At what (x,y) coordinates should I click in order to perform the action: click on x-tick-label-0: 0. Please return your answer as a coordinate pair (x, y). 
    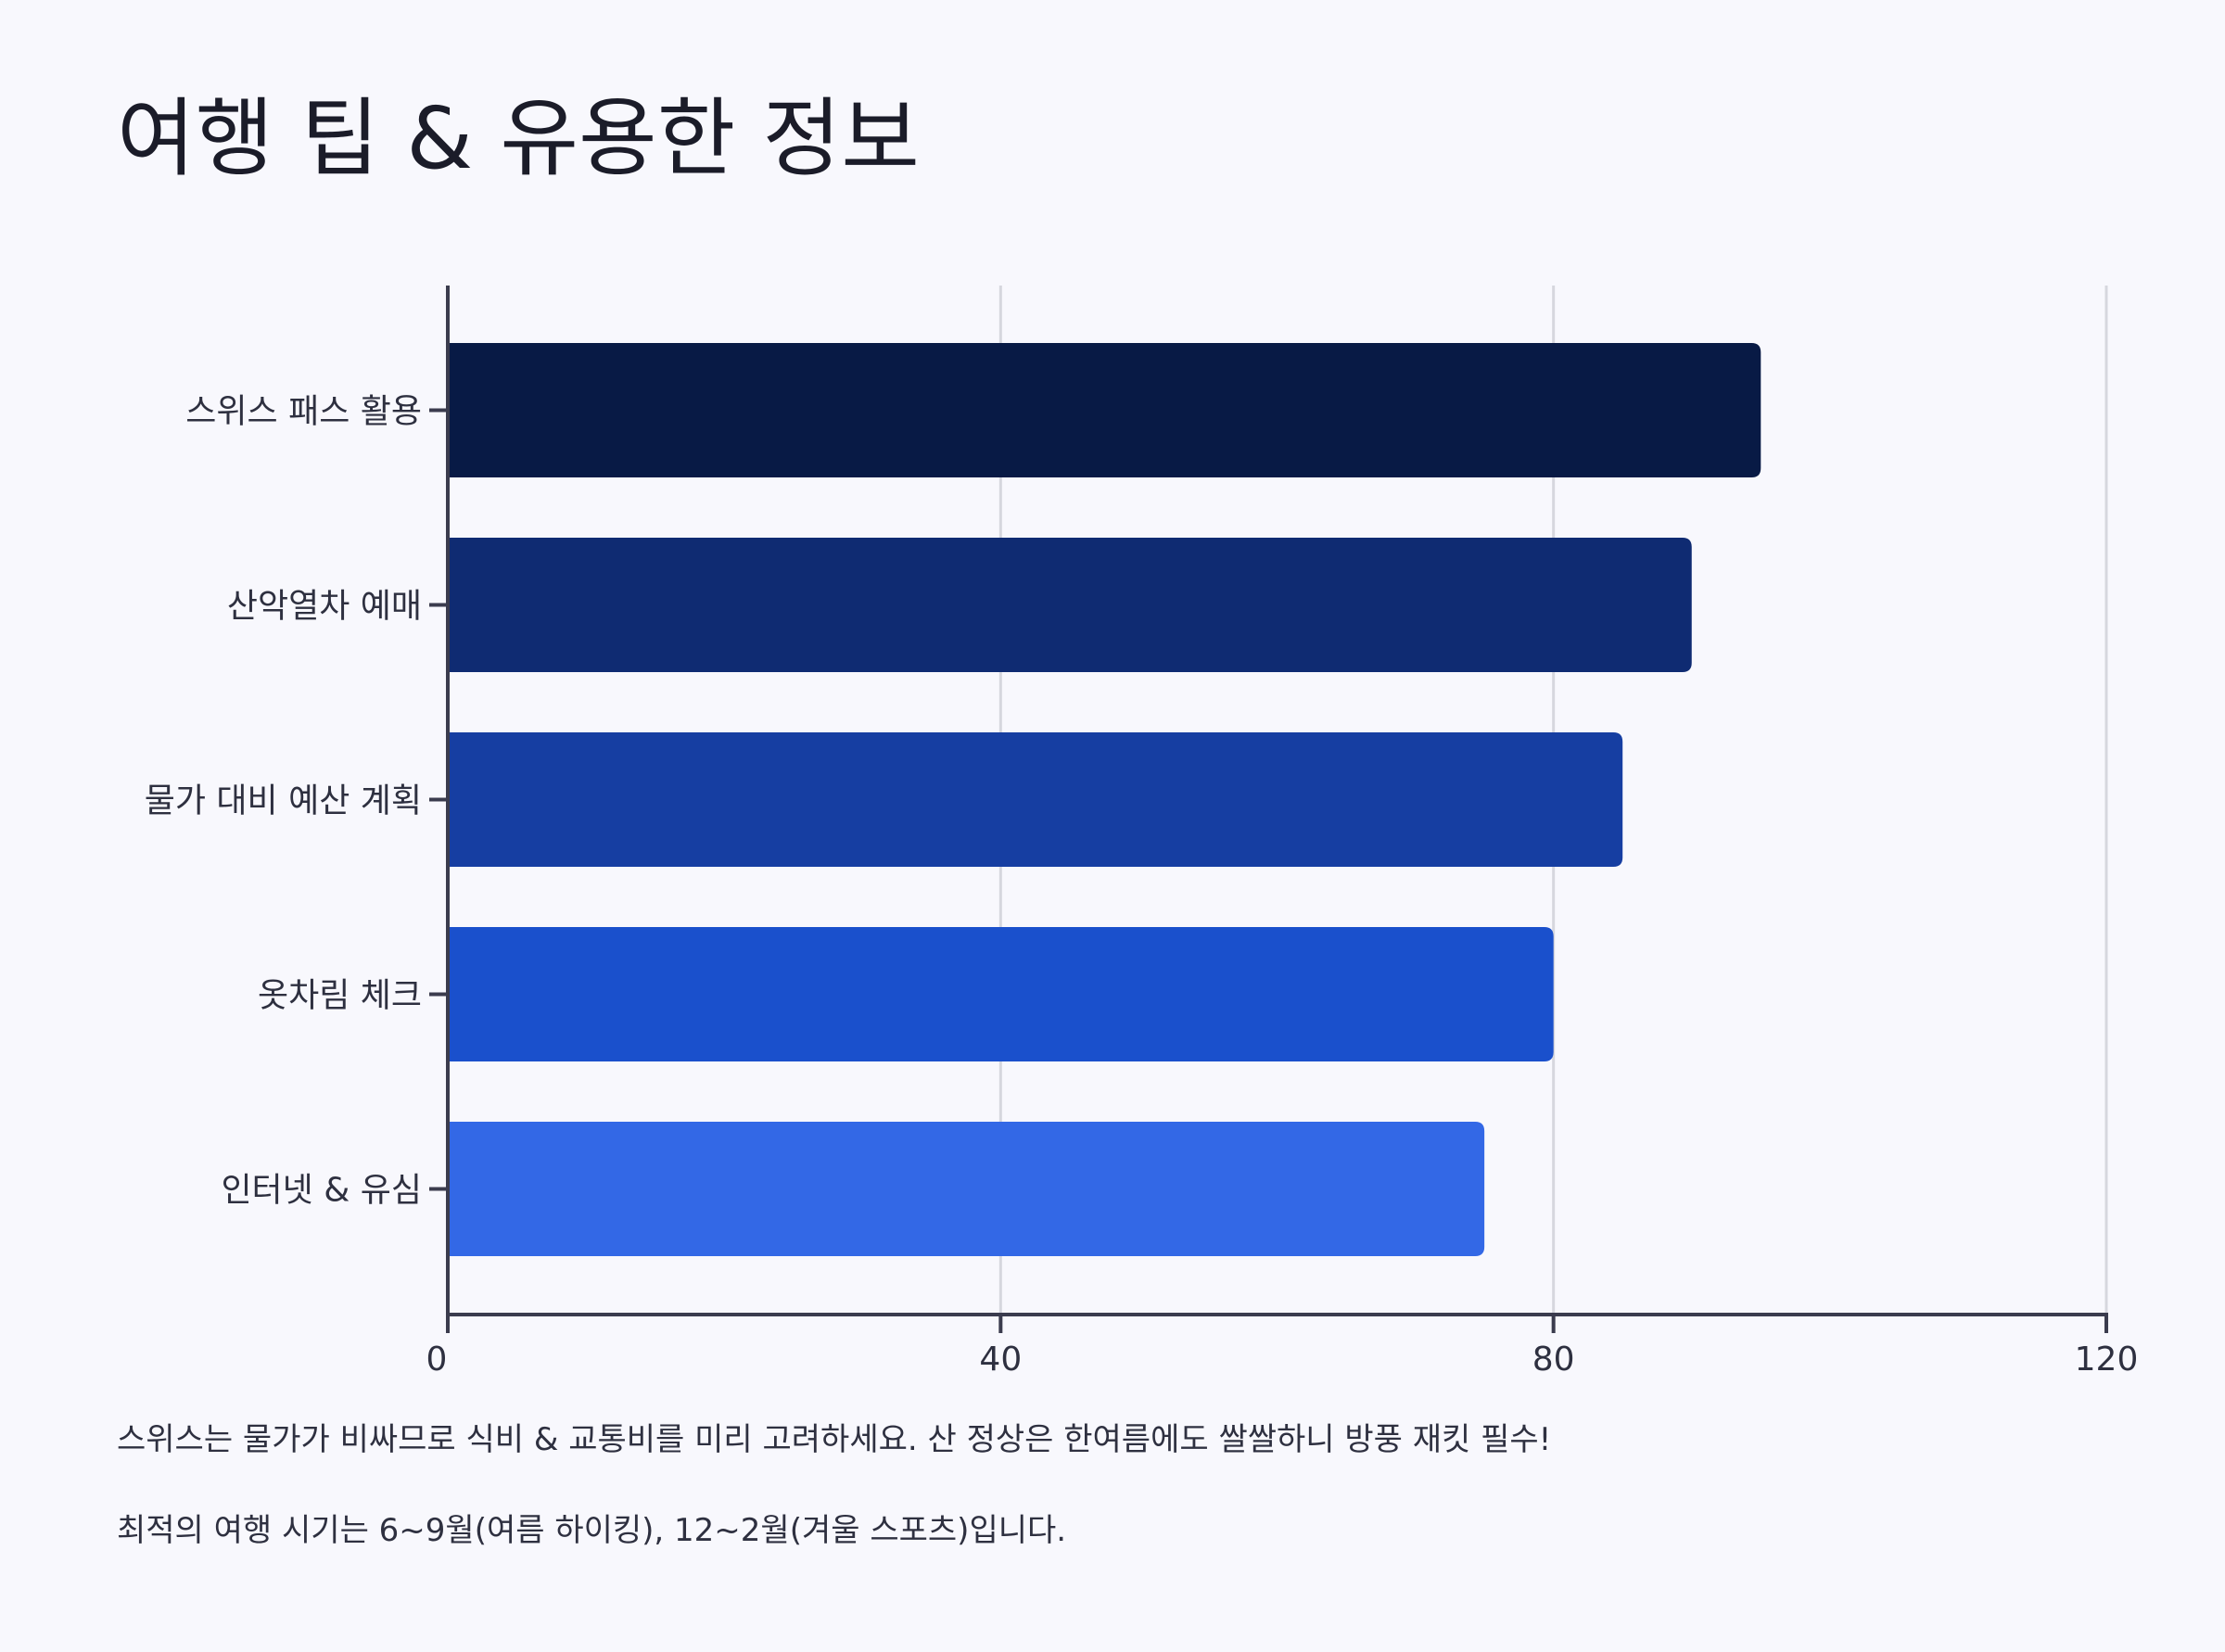
    Looking at the image, I should click on (437, 1360).